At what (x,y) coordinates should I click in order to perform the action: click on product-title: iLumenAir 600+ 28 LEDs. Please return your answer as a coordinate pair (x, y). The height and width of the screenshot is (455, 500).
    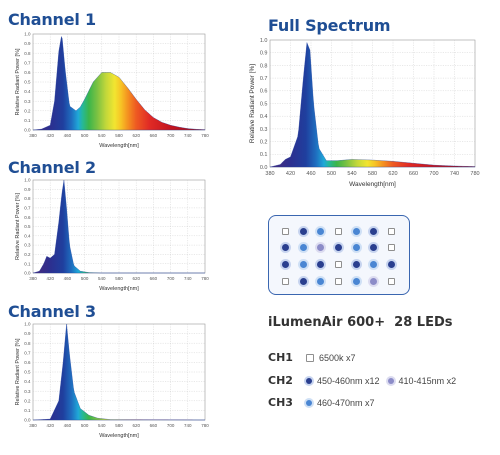
    Looking at the image, I should click on (360, 322).